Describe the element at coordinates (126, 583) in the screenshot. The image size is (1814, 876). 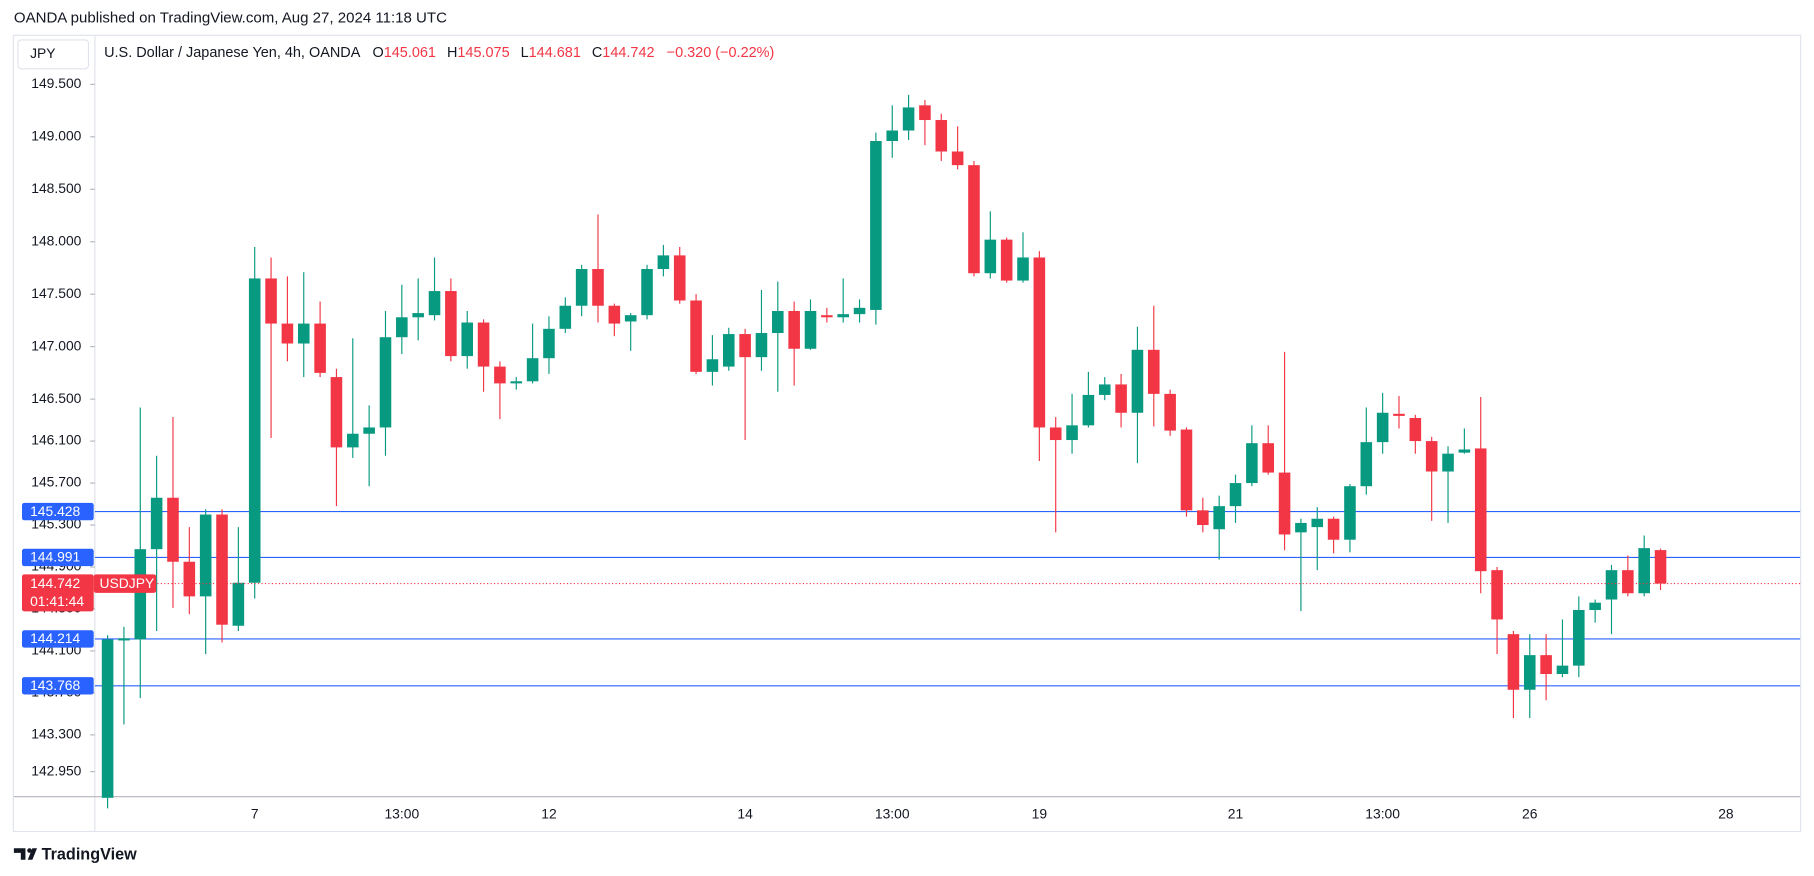
I see `symbol-label: USDJPY` at that location.